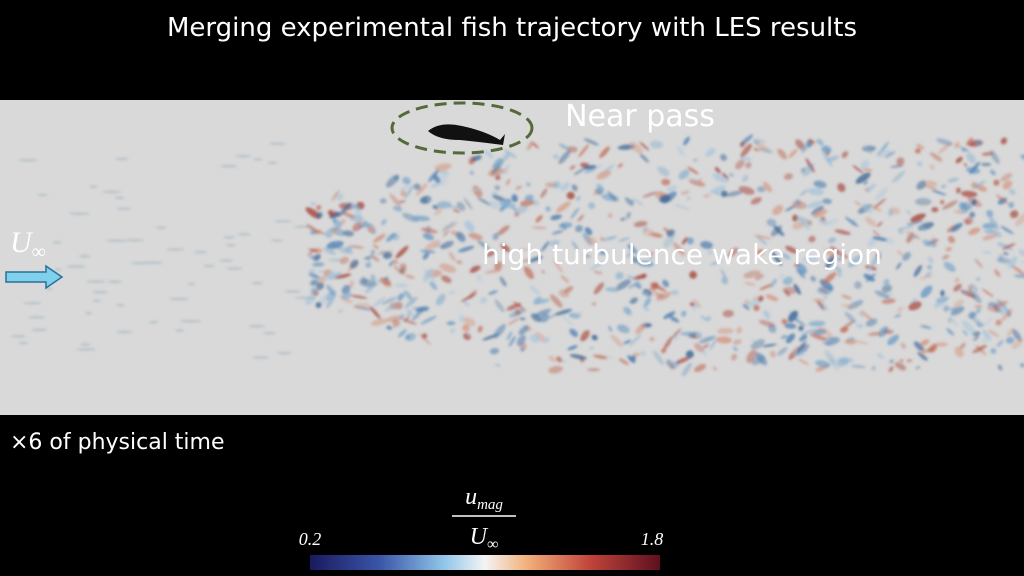 Image resolution: width=1024 pixels, height=576 pixels. I want to click on colorbar, so click(485, 562).